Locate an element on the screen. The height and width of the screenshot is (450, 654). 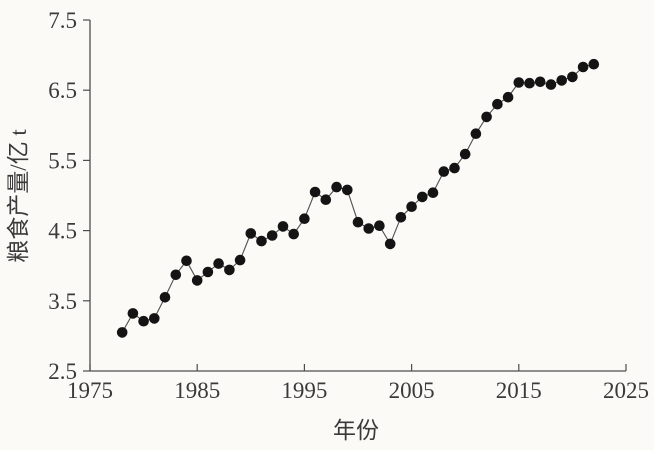
y-tick-label: 6.5 is located at coordinates (62, 90).